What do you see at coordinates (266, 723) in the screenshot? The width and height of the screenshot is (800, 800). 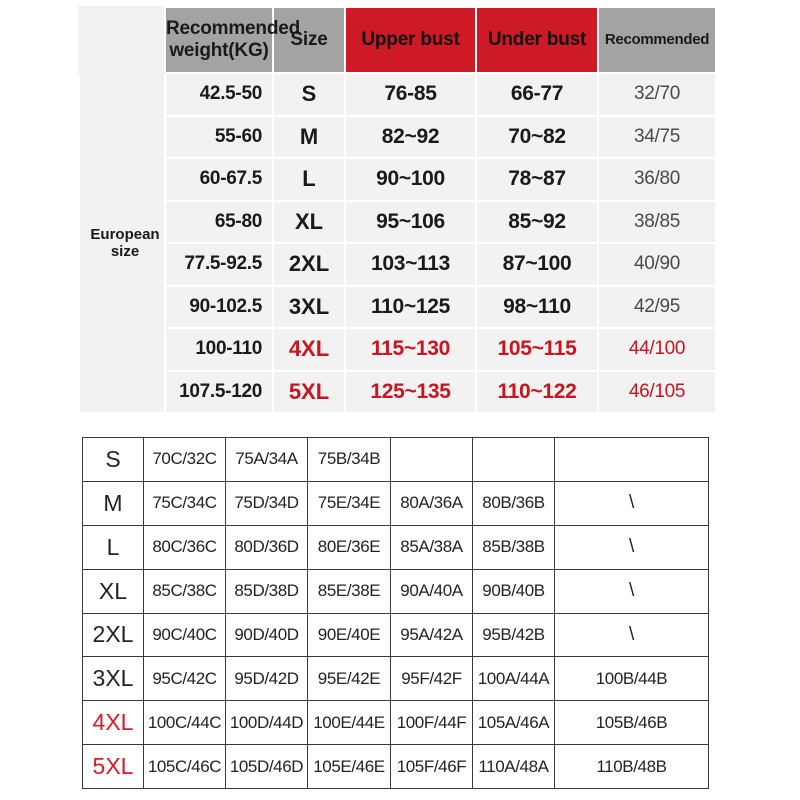 I see `bra-size-cell: 100D/44D` at bounding box center [266, 723].